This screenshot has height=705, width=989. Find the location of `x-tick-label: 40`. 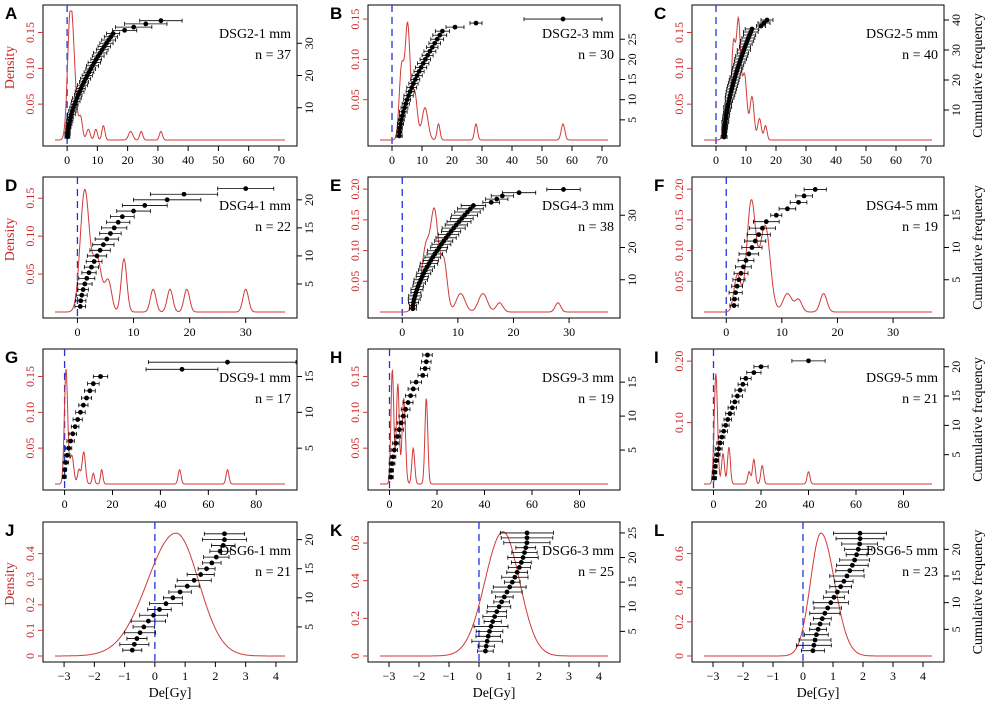

x-tick-label: 40 is located at coordinates (836, 160).